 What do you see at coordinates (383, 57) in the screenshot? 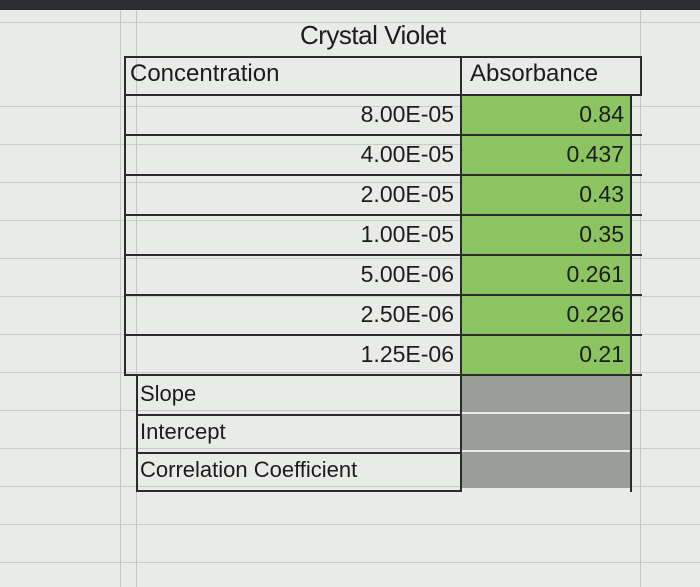
I see `table-top-border` at bounding box center [383, 57].